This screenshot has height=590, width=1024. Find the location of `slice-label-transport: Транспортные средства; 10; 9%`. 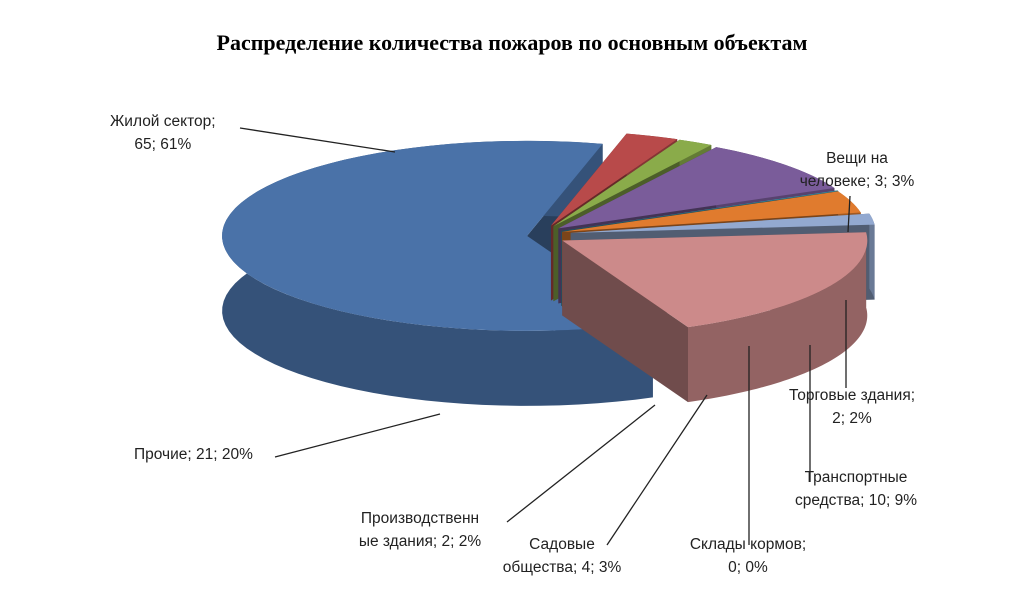

slice-label-transport: Транспортные средства; 10; 9% is located at coordinates (856, 489).